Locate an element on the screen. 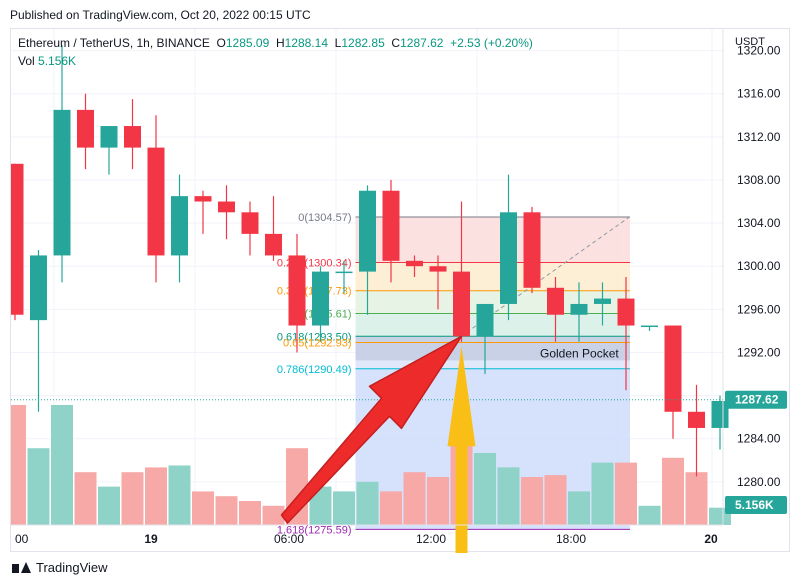 This screenshot has width=800, height=585. price-tick-label: 1308.00 is located at coordinates (759, 180).